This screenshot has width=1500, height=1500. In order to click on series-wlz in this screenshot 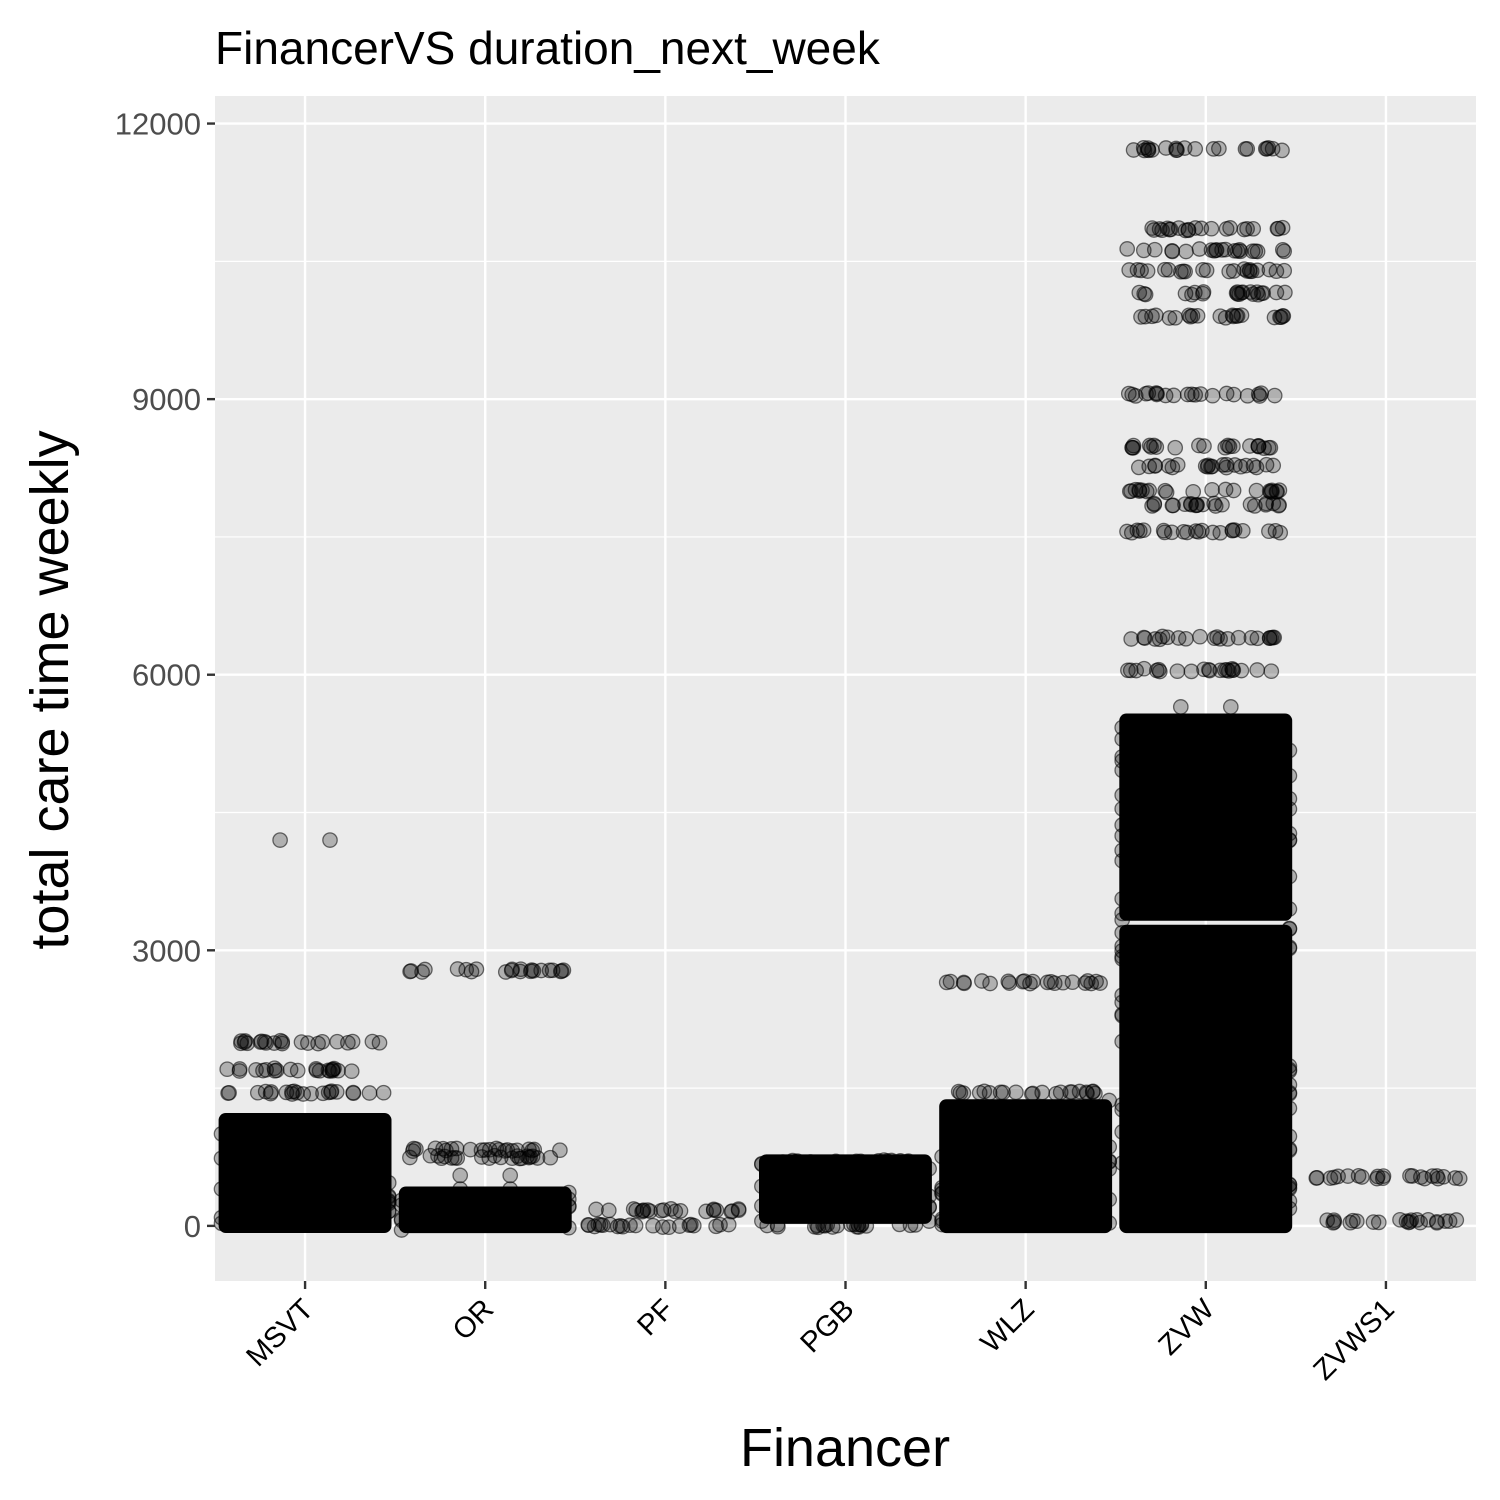, I will do `click(1026, 1103)`.